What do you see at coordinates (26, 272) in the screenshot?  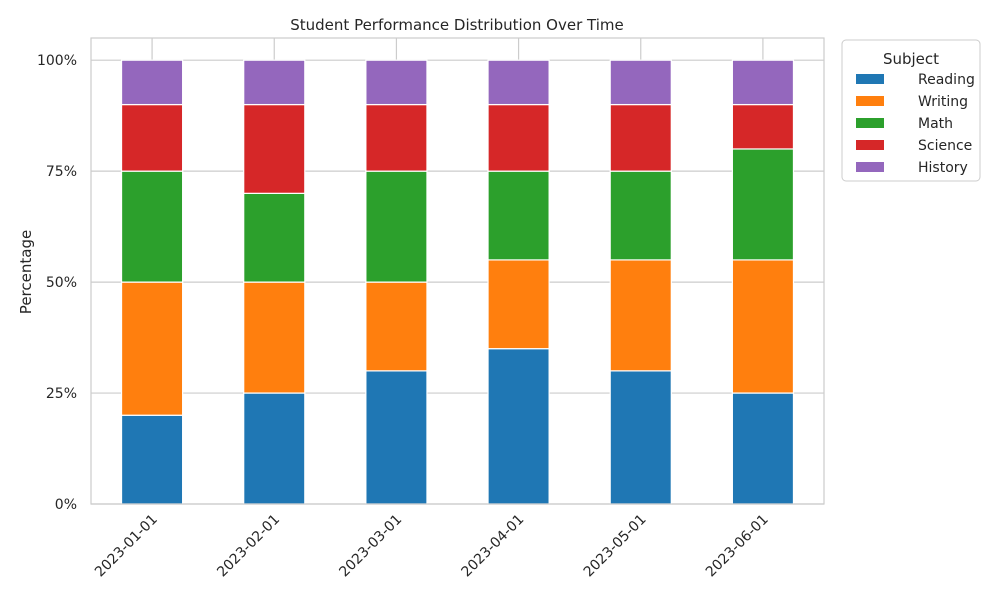 I see `y-axis-label: Percentage` at bounding box center [26, 272].